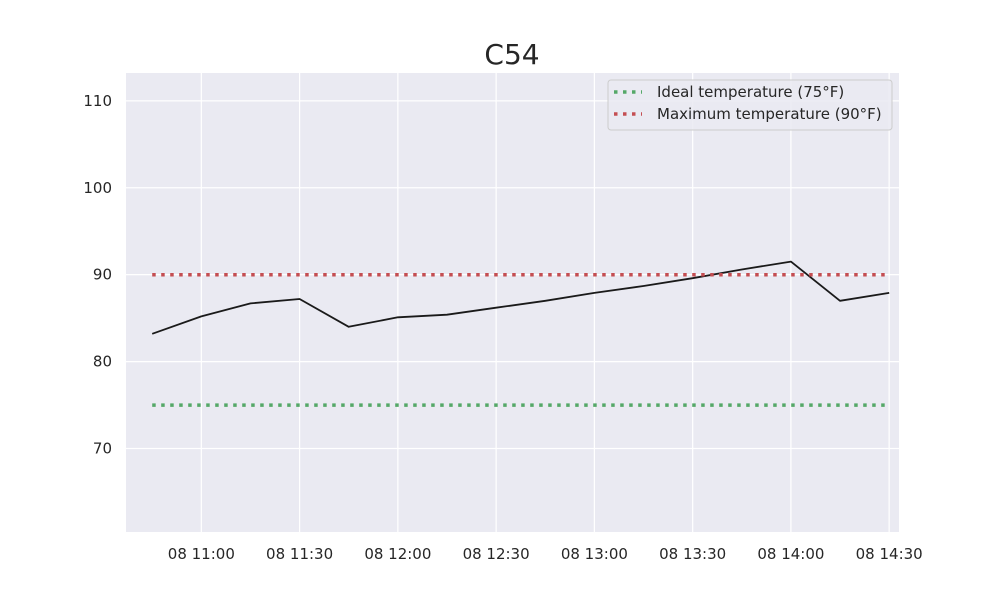  What do you see at coordinates (201, 554) in the screenshot?
I see `x-tick-label: 08 11:00` at bounding box center [201, 554].